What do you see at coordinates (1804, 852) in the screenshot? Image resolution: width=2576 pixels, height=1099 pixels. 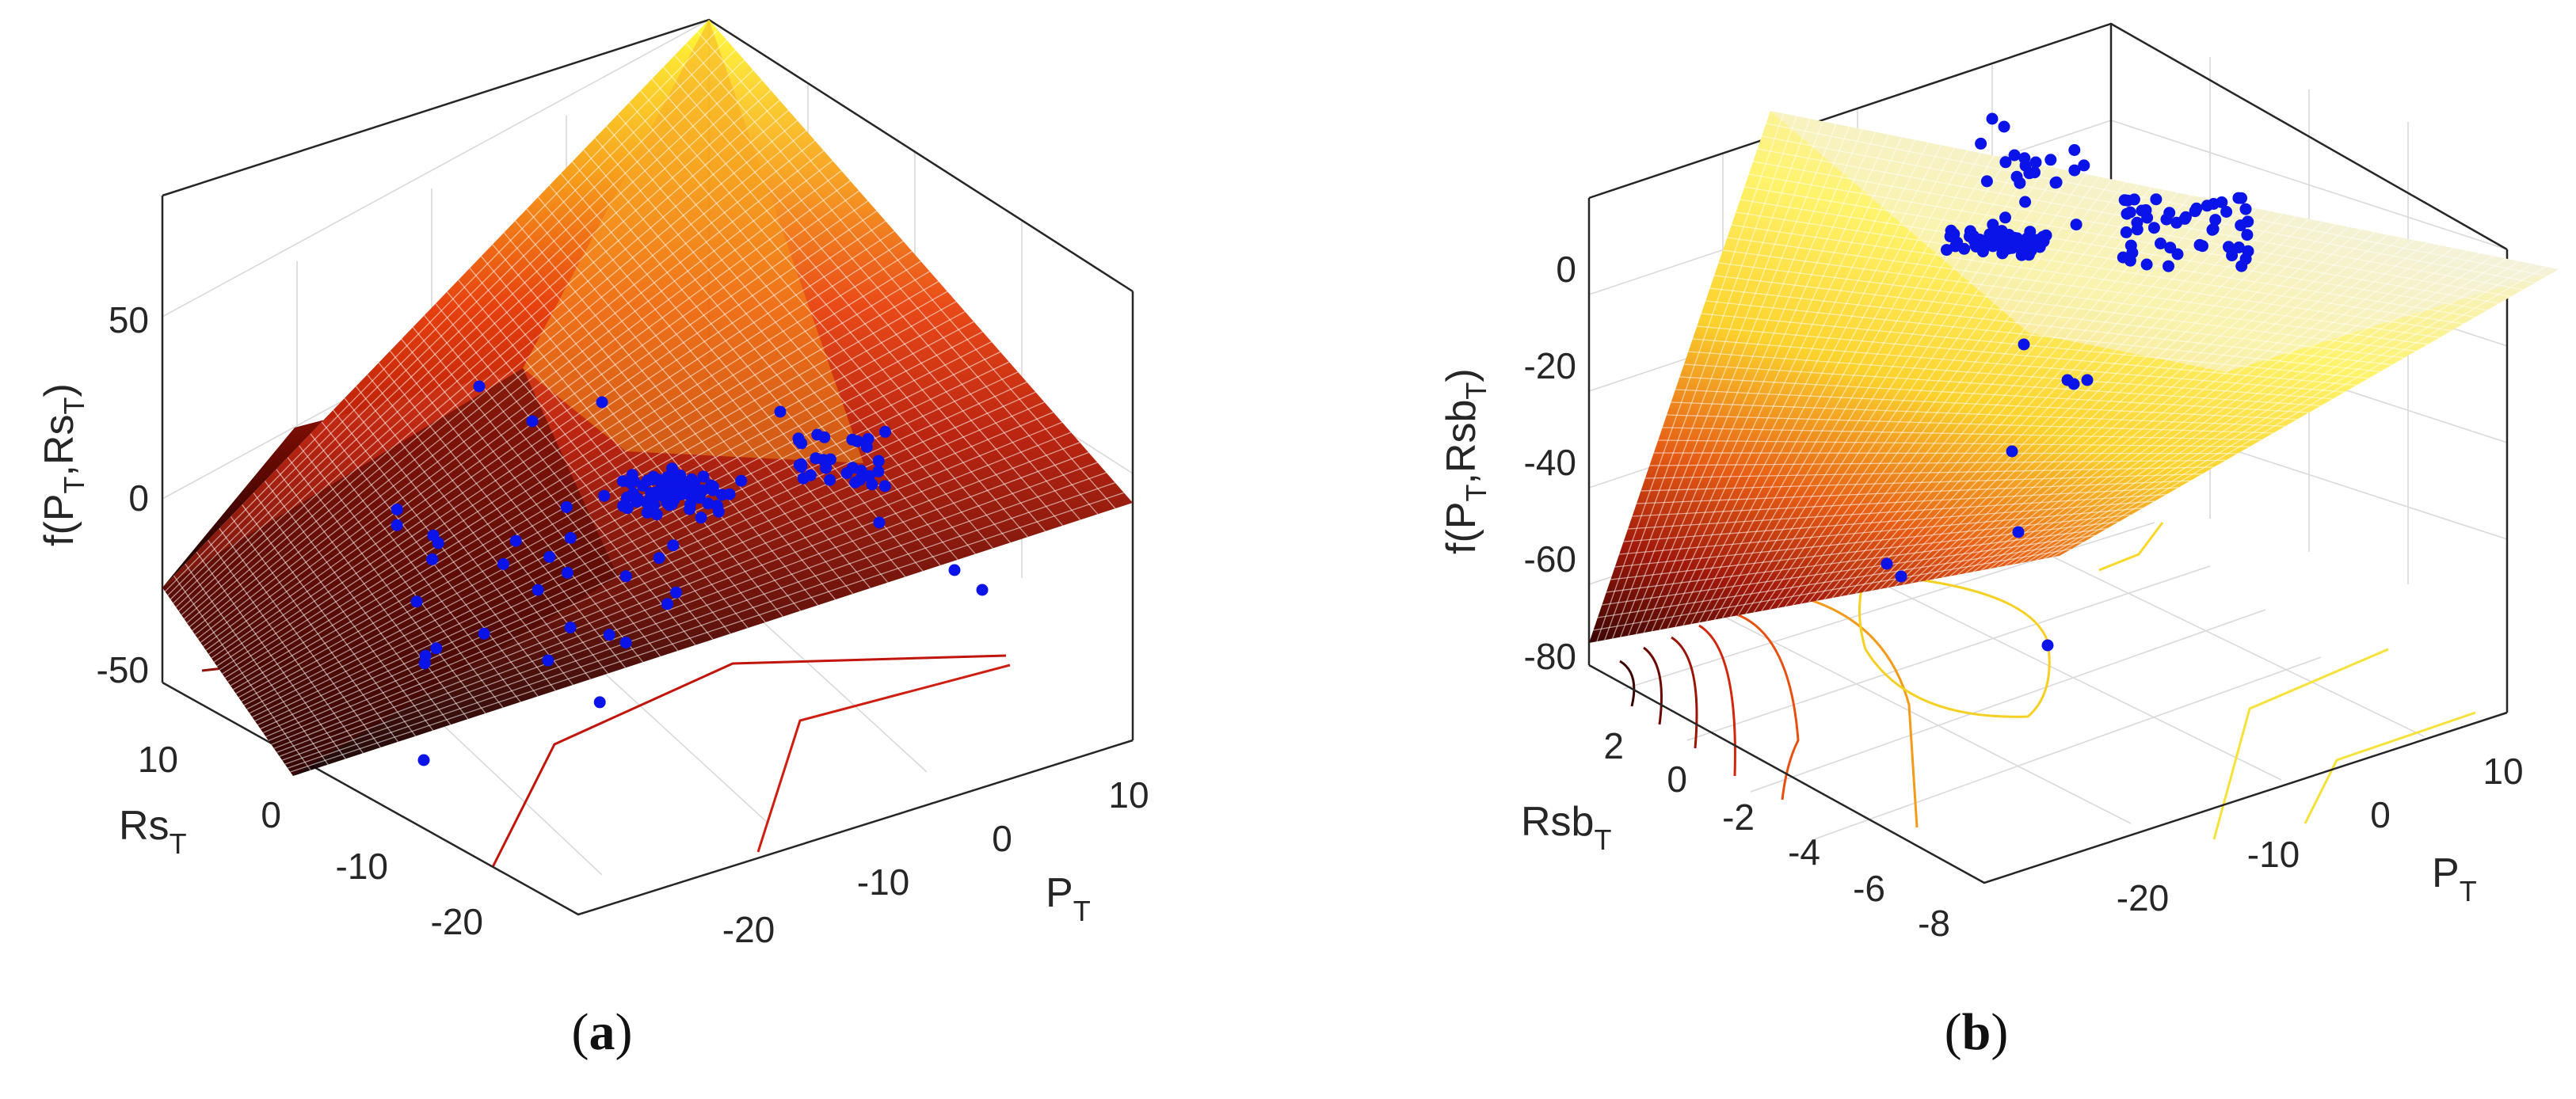 I see `y-tick-b-m4: -4` at bounding box center [1804, 852].